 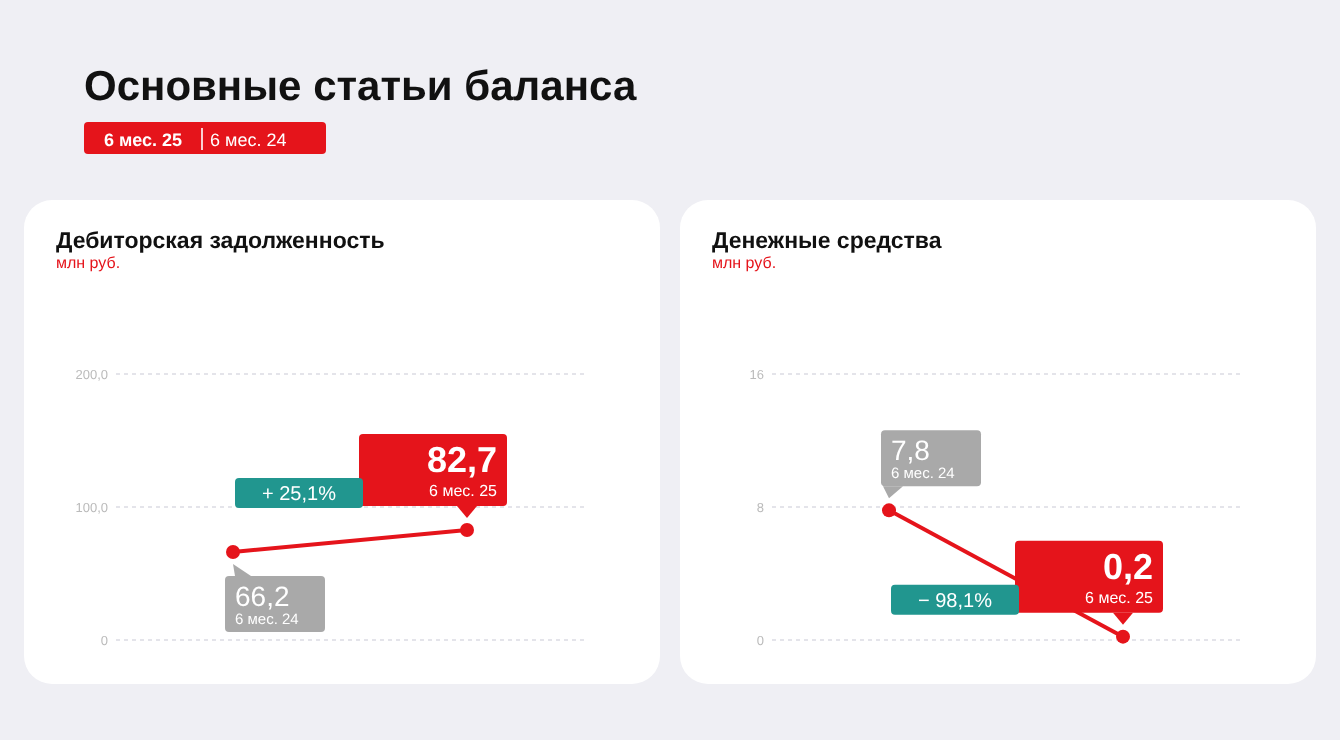 I want to click on text: 66,2, so click(x=262, y=595).